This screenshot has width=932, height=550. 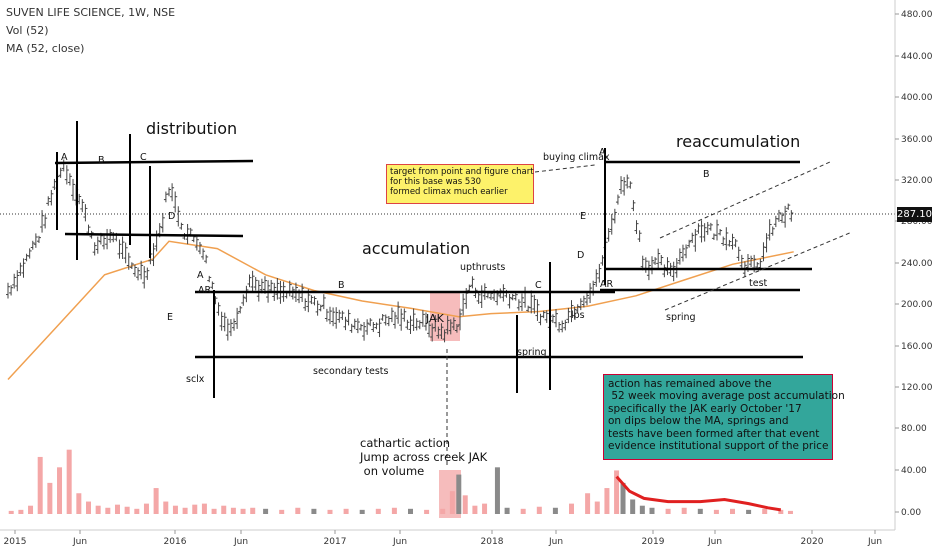 What do you see at coordinates (436, 182) in the screenshot?
I see `note-pf-line: for this base was 530` at bounding box center [436, 182].